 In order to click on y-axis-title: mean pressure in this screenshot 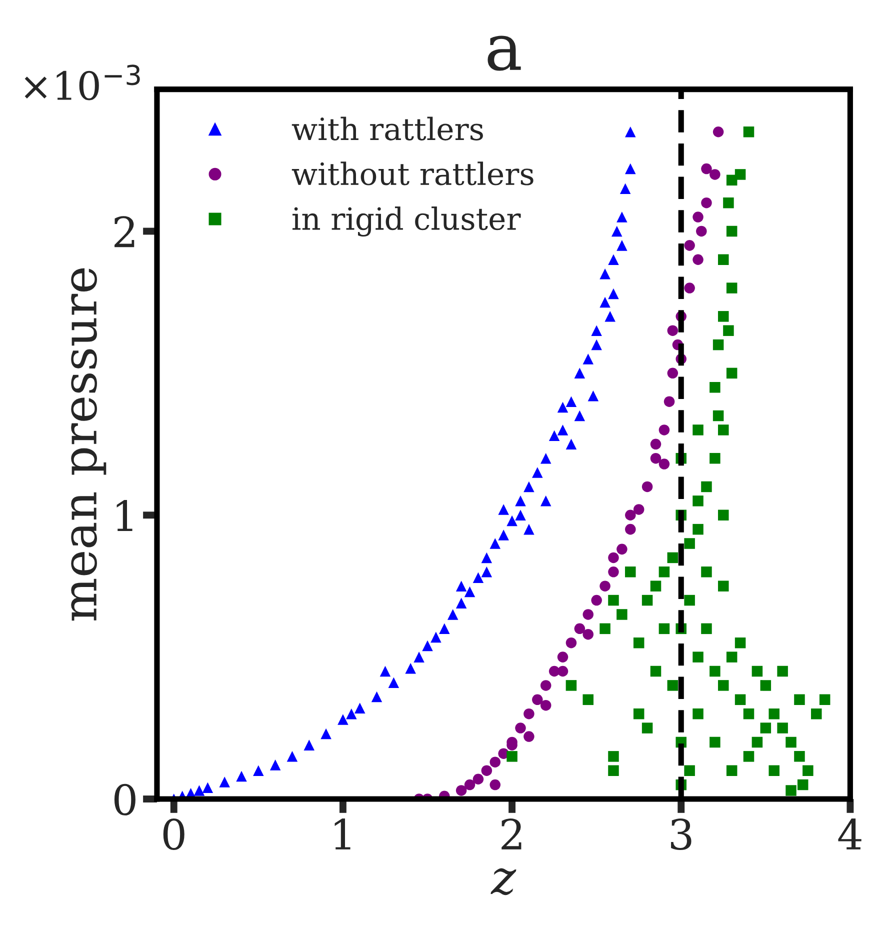, I will do `click(88, 444)`.